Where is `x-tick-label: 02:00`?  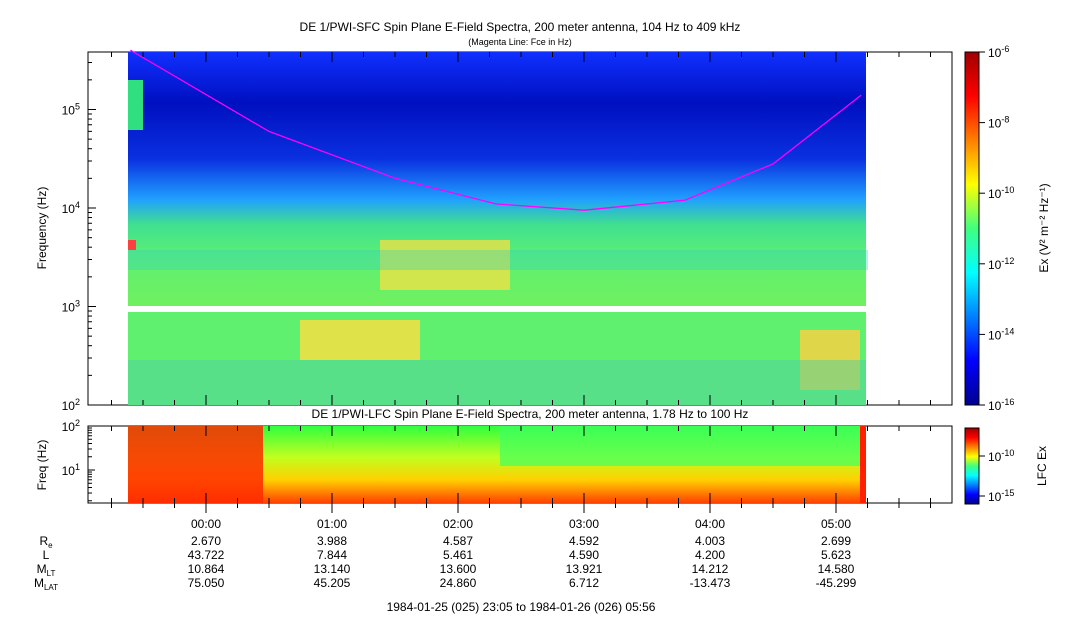 x-tick-label: 02:00 is located at coordinates (458, 524).